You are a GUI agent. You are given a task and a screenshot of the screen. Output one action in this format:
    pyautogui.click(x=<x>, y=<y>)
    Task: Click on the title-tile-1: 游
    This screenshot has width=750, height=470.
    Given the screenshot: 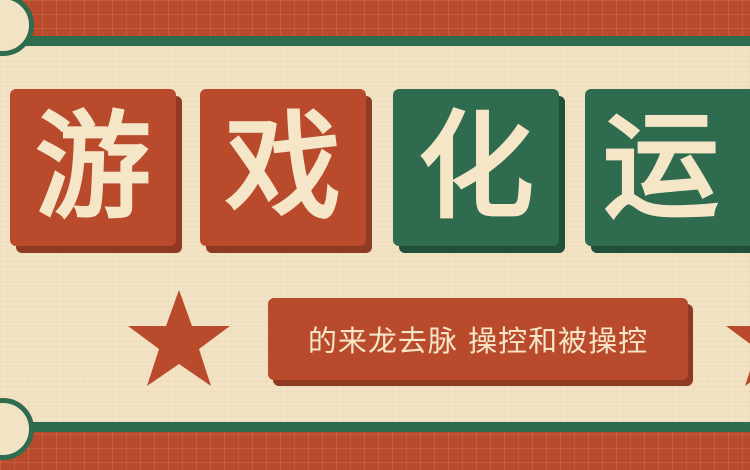 What is the action you would take?
    pyautogui.click(x=93, y=167)
    